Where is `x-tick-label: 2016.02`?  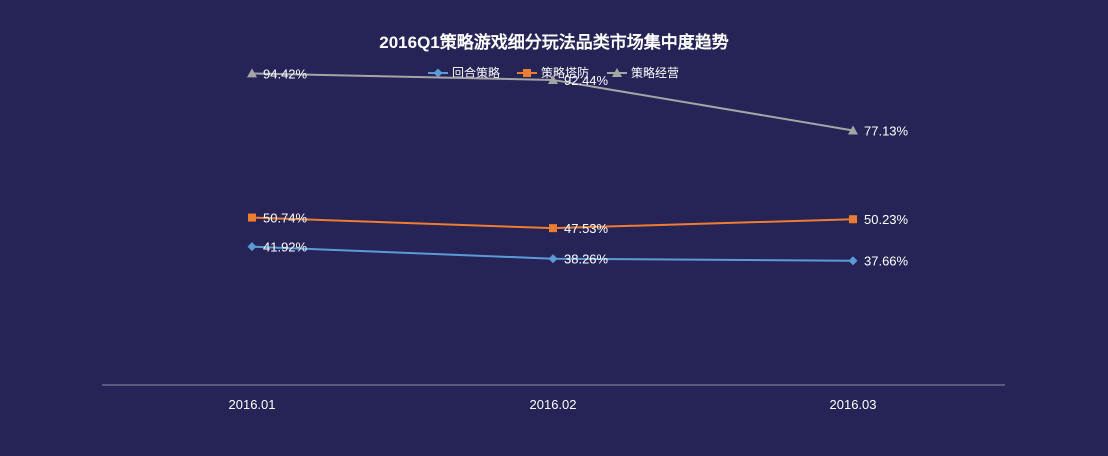
x-tick-label: 2016.02 is located at coordinates (553, 404).